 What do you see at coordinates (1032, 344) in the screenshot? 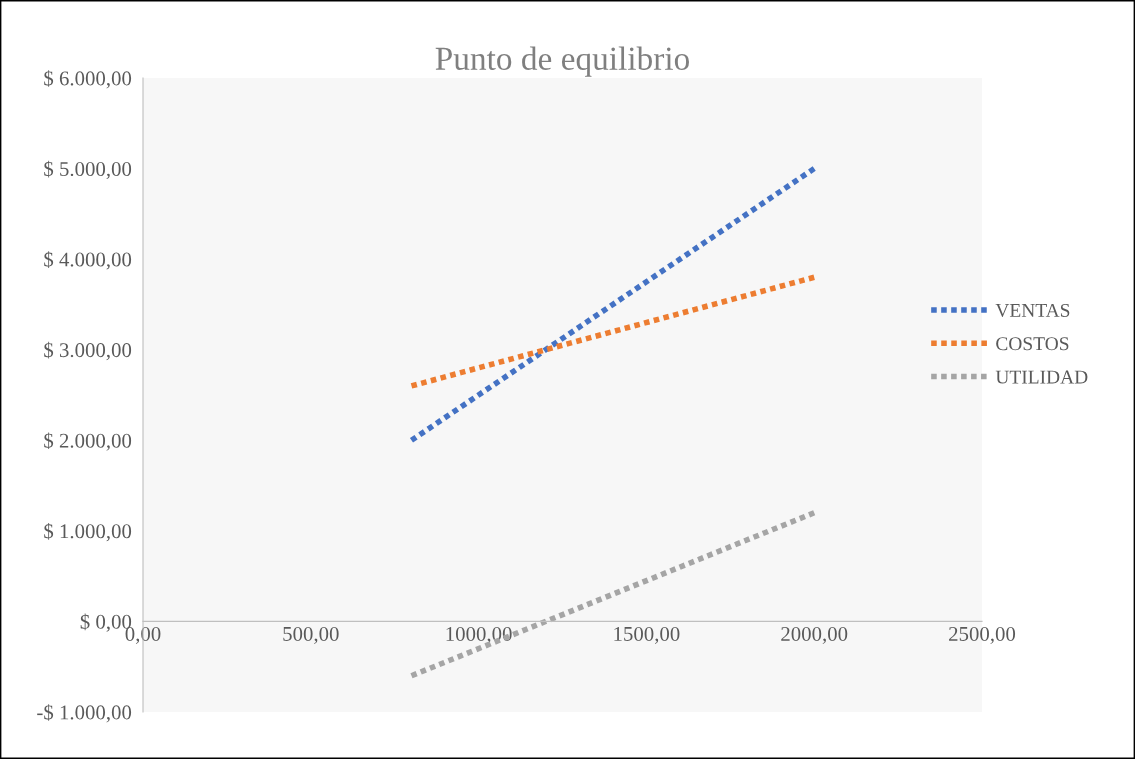
I see `legend-label: COSTOS` at bounding box center [1032, 344].